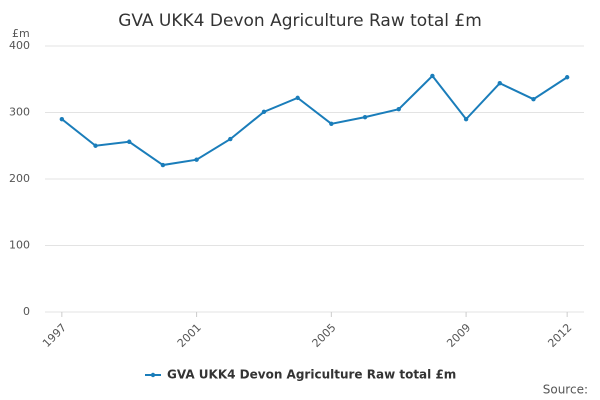 This screenshot has height=400, width=600. Describe the element at coordinates (559, 335) in the screenshot. I see `x-tick-label: 2012` at that location.